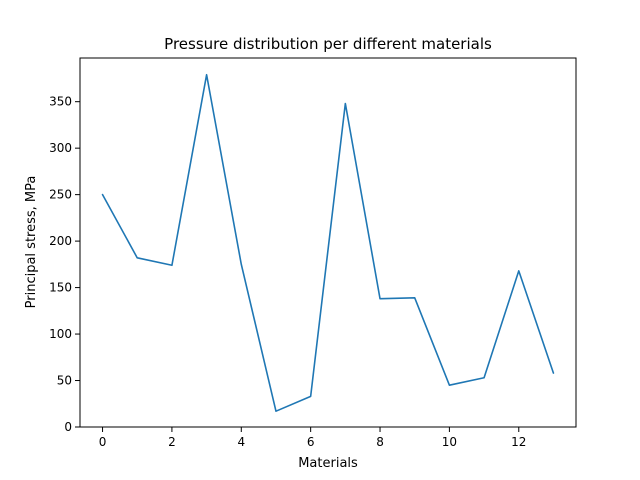  Describe the element at coordinates (60, 195) in the screenshot. I see `y-tick-label: 250` at that location.